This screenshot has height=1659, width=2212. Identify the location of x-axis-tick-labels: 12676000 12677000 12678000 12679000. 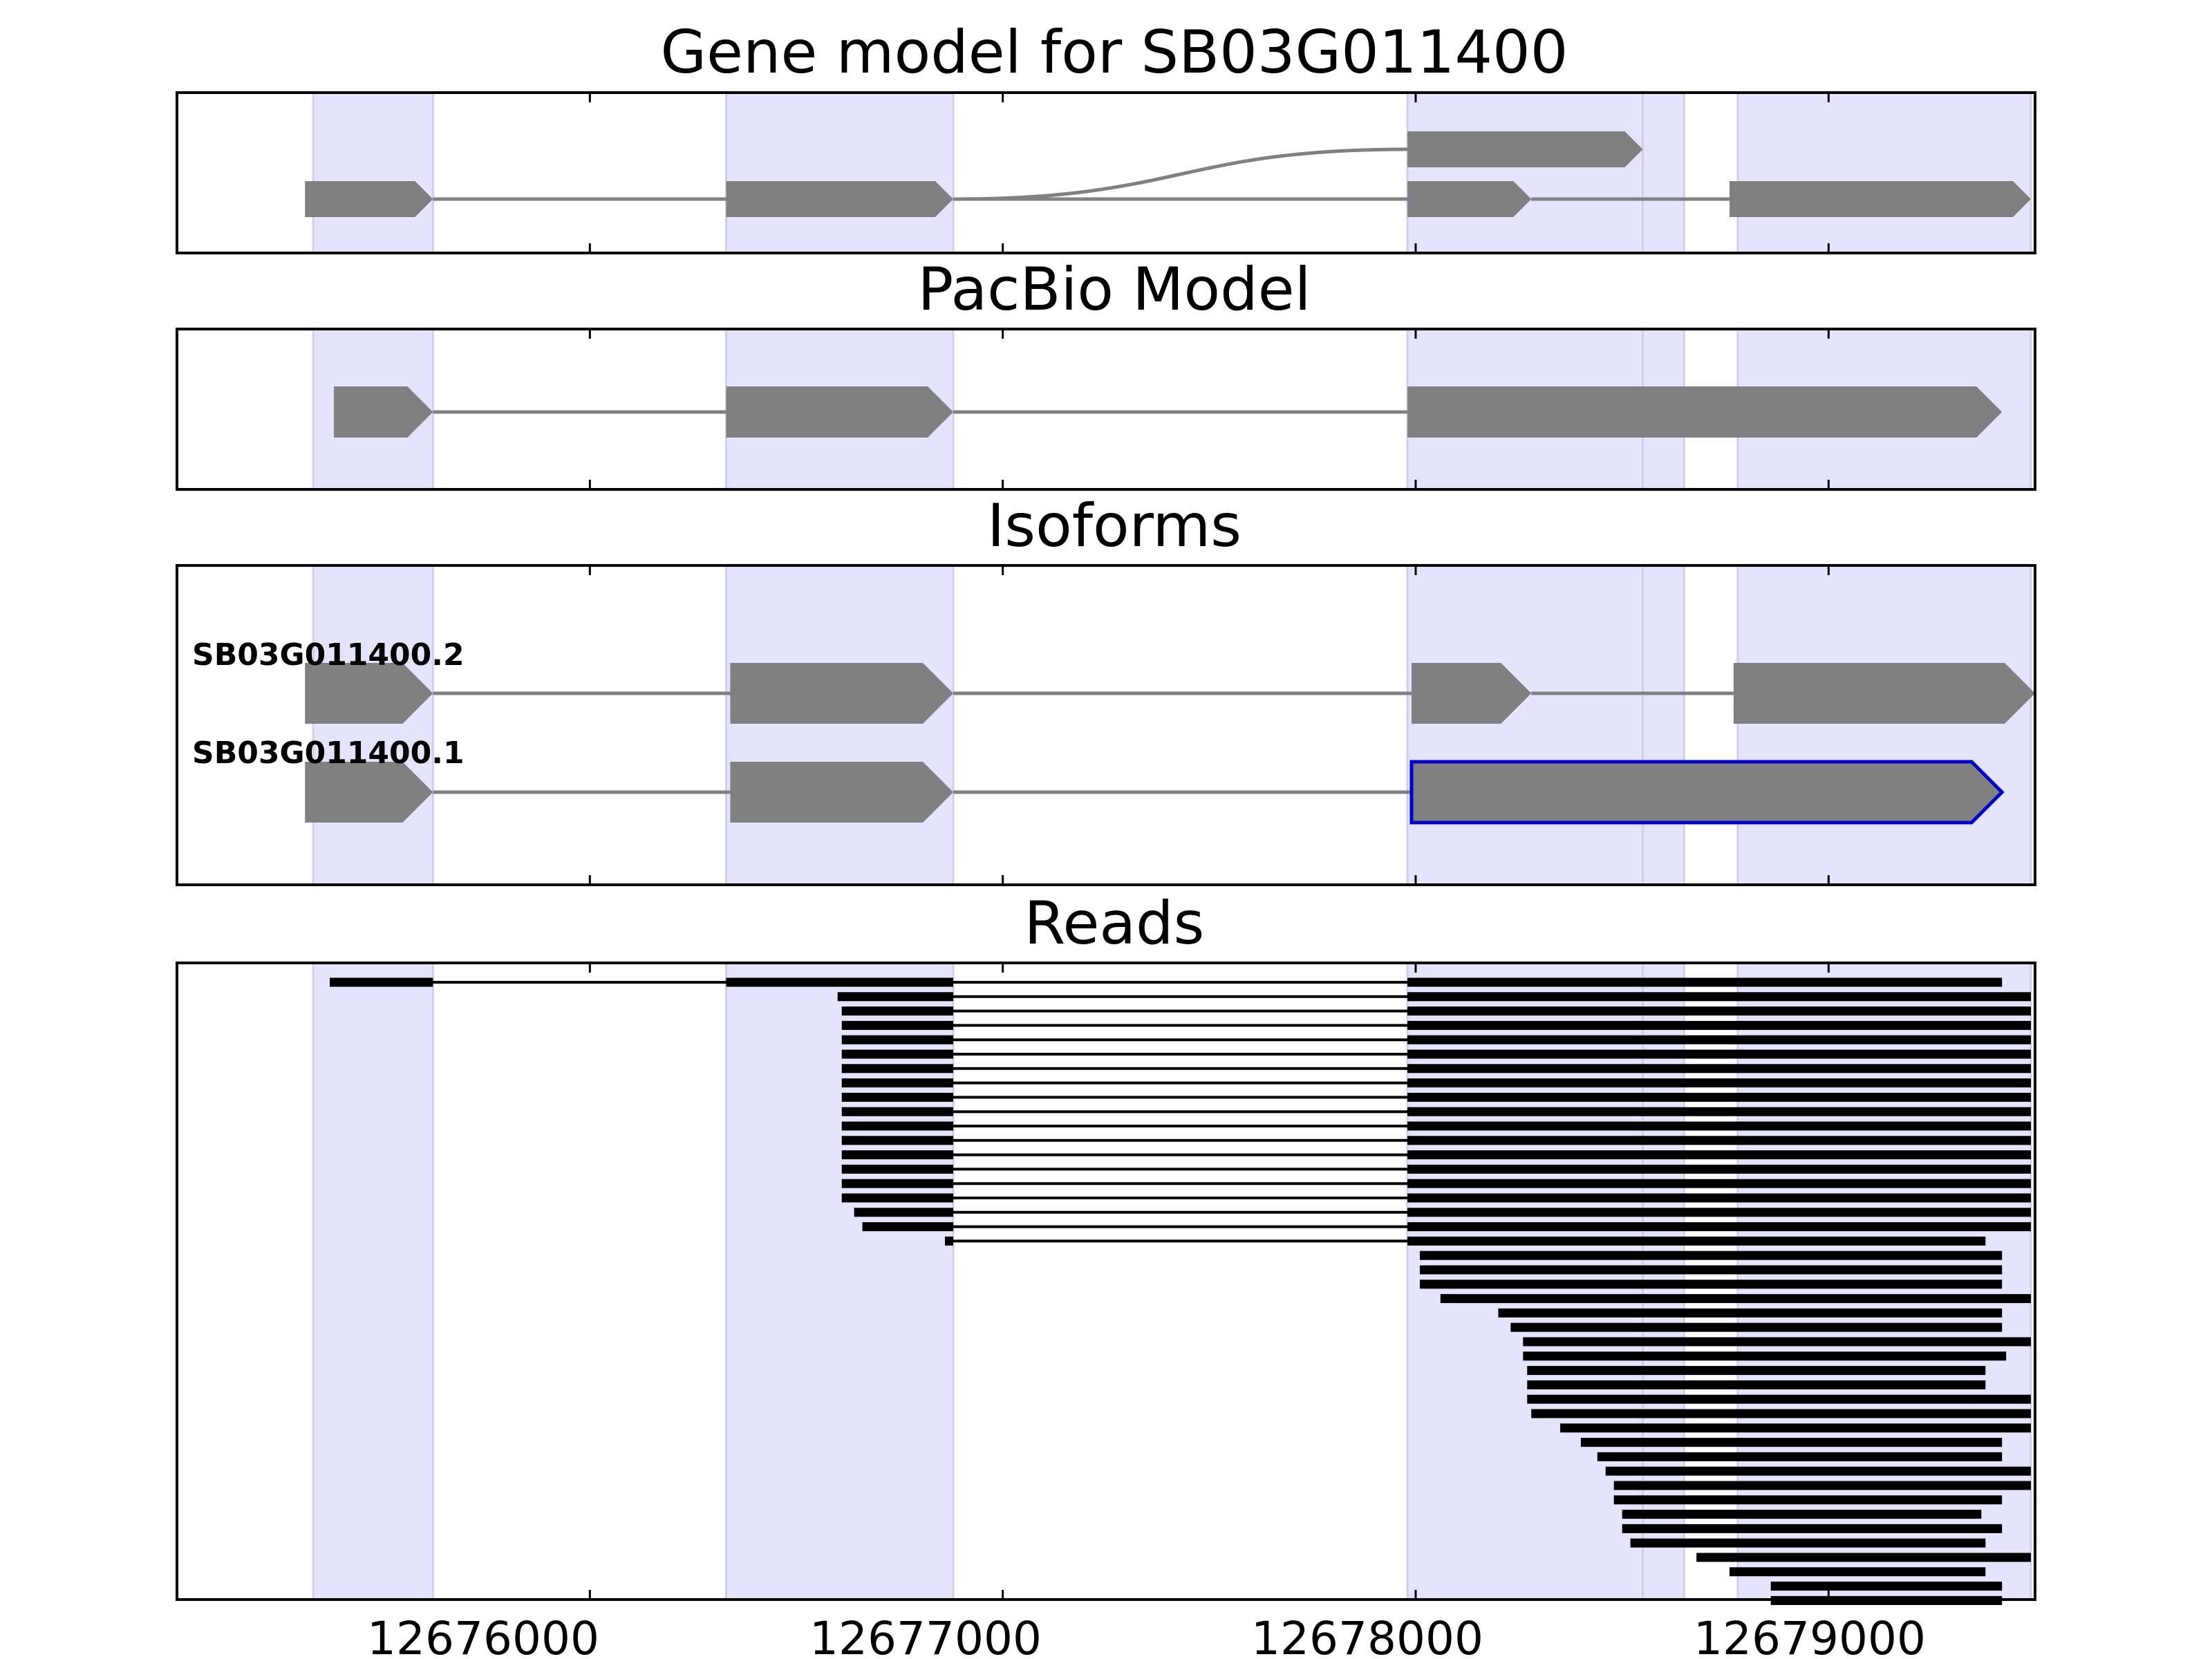
(1146, 1635).